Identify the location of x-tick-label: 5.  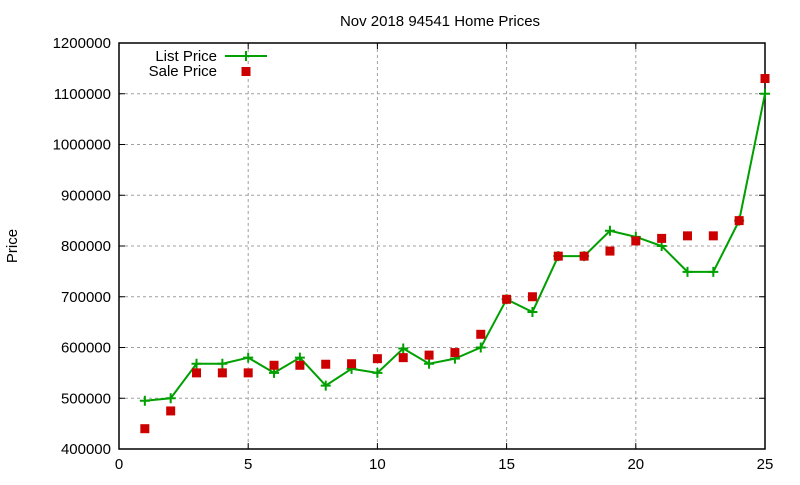
(248, 464).